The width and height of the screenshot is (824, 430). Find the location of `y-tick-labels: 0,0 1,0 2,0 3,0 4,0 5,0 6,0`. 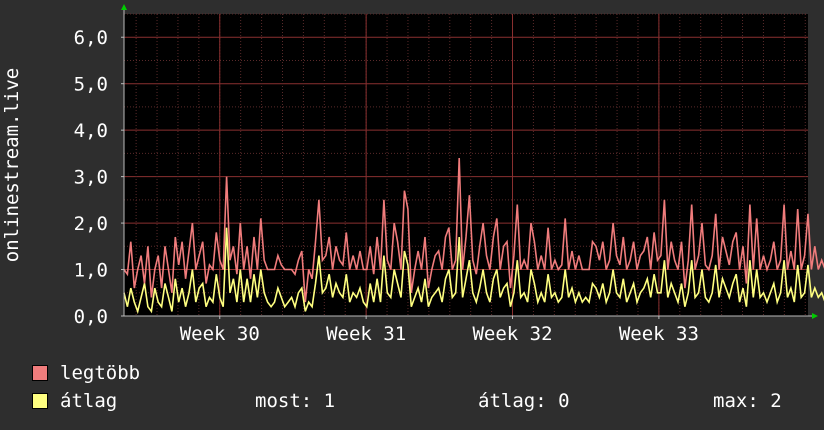

y-tick-labels: 0,0 1,0 2,0 3,0 4,0 5,0 6,0 is located at coordinates (99, 177).